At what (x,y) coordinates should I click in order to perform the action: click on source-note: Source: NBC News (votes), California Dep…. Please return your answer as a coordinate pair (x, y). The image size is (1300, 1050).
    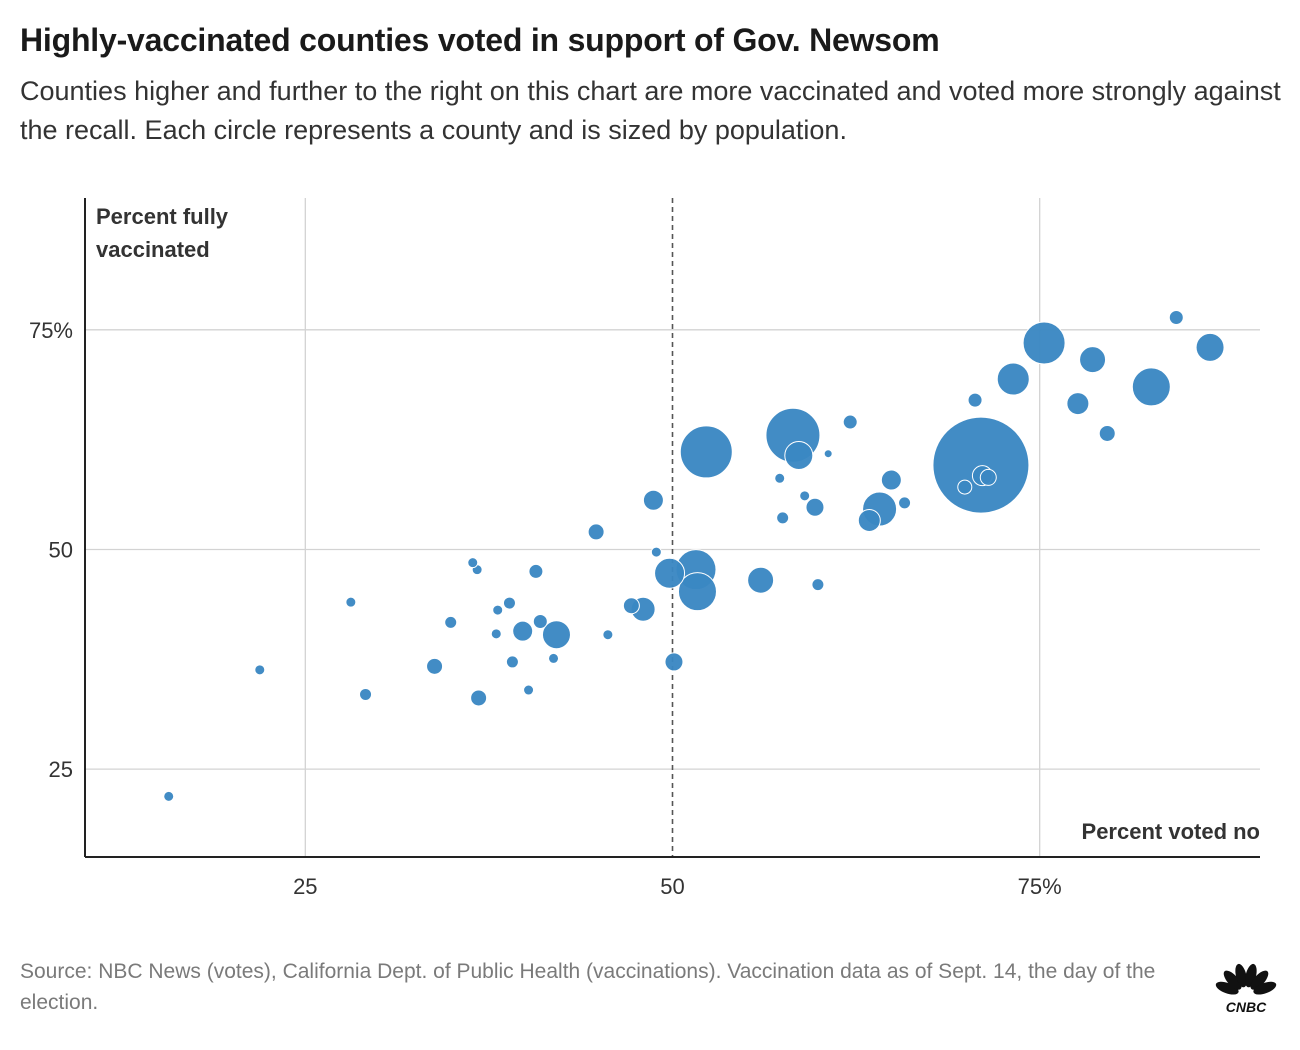
    Looking at the image, I should click on (588, 987).